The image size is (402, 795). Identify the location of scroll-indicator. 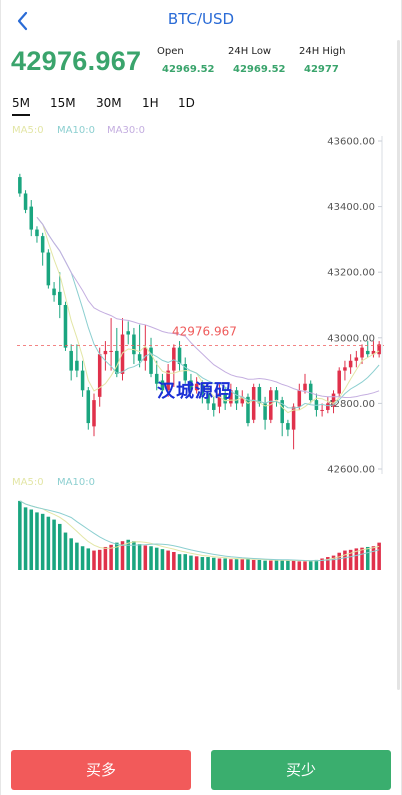
(398, 365).